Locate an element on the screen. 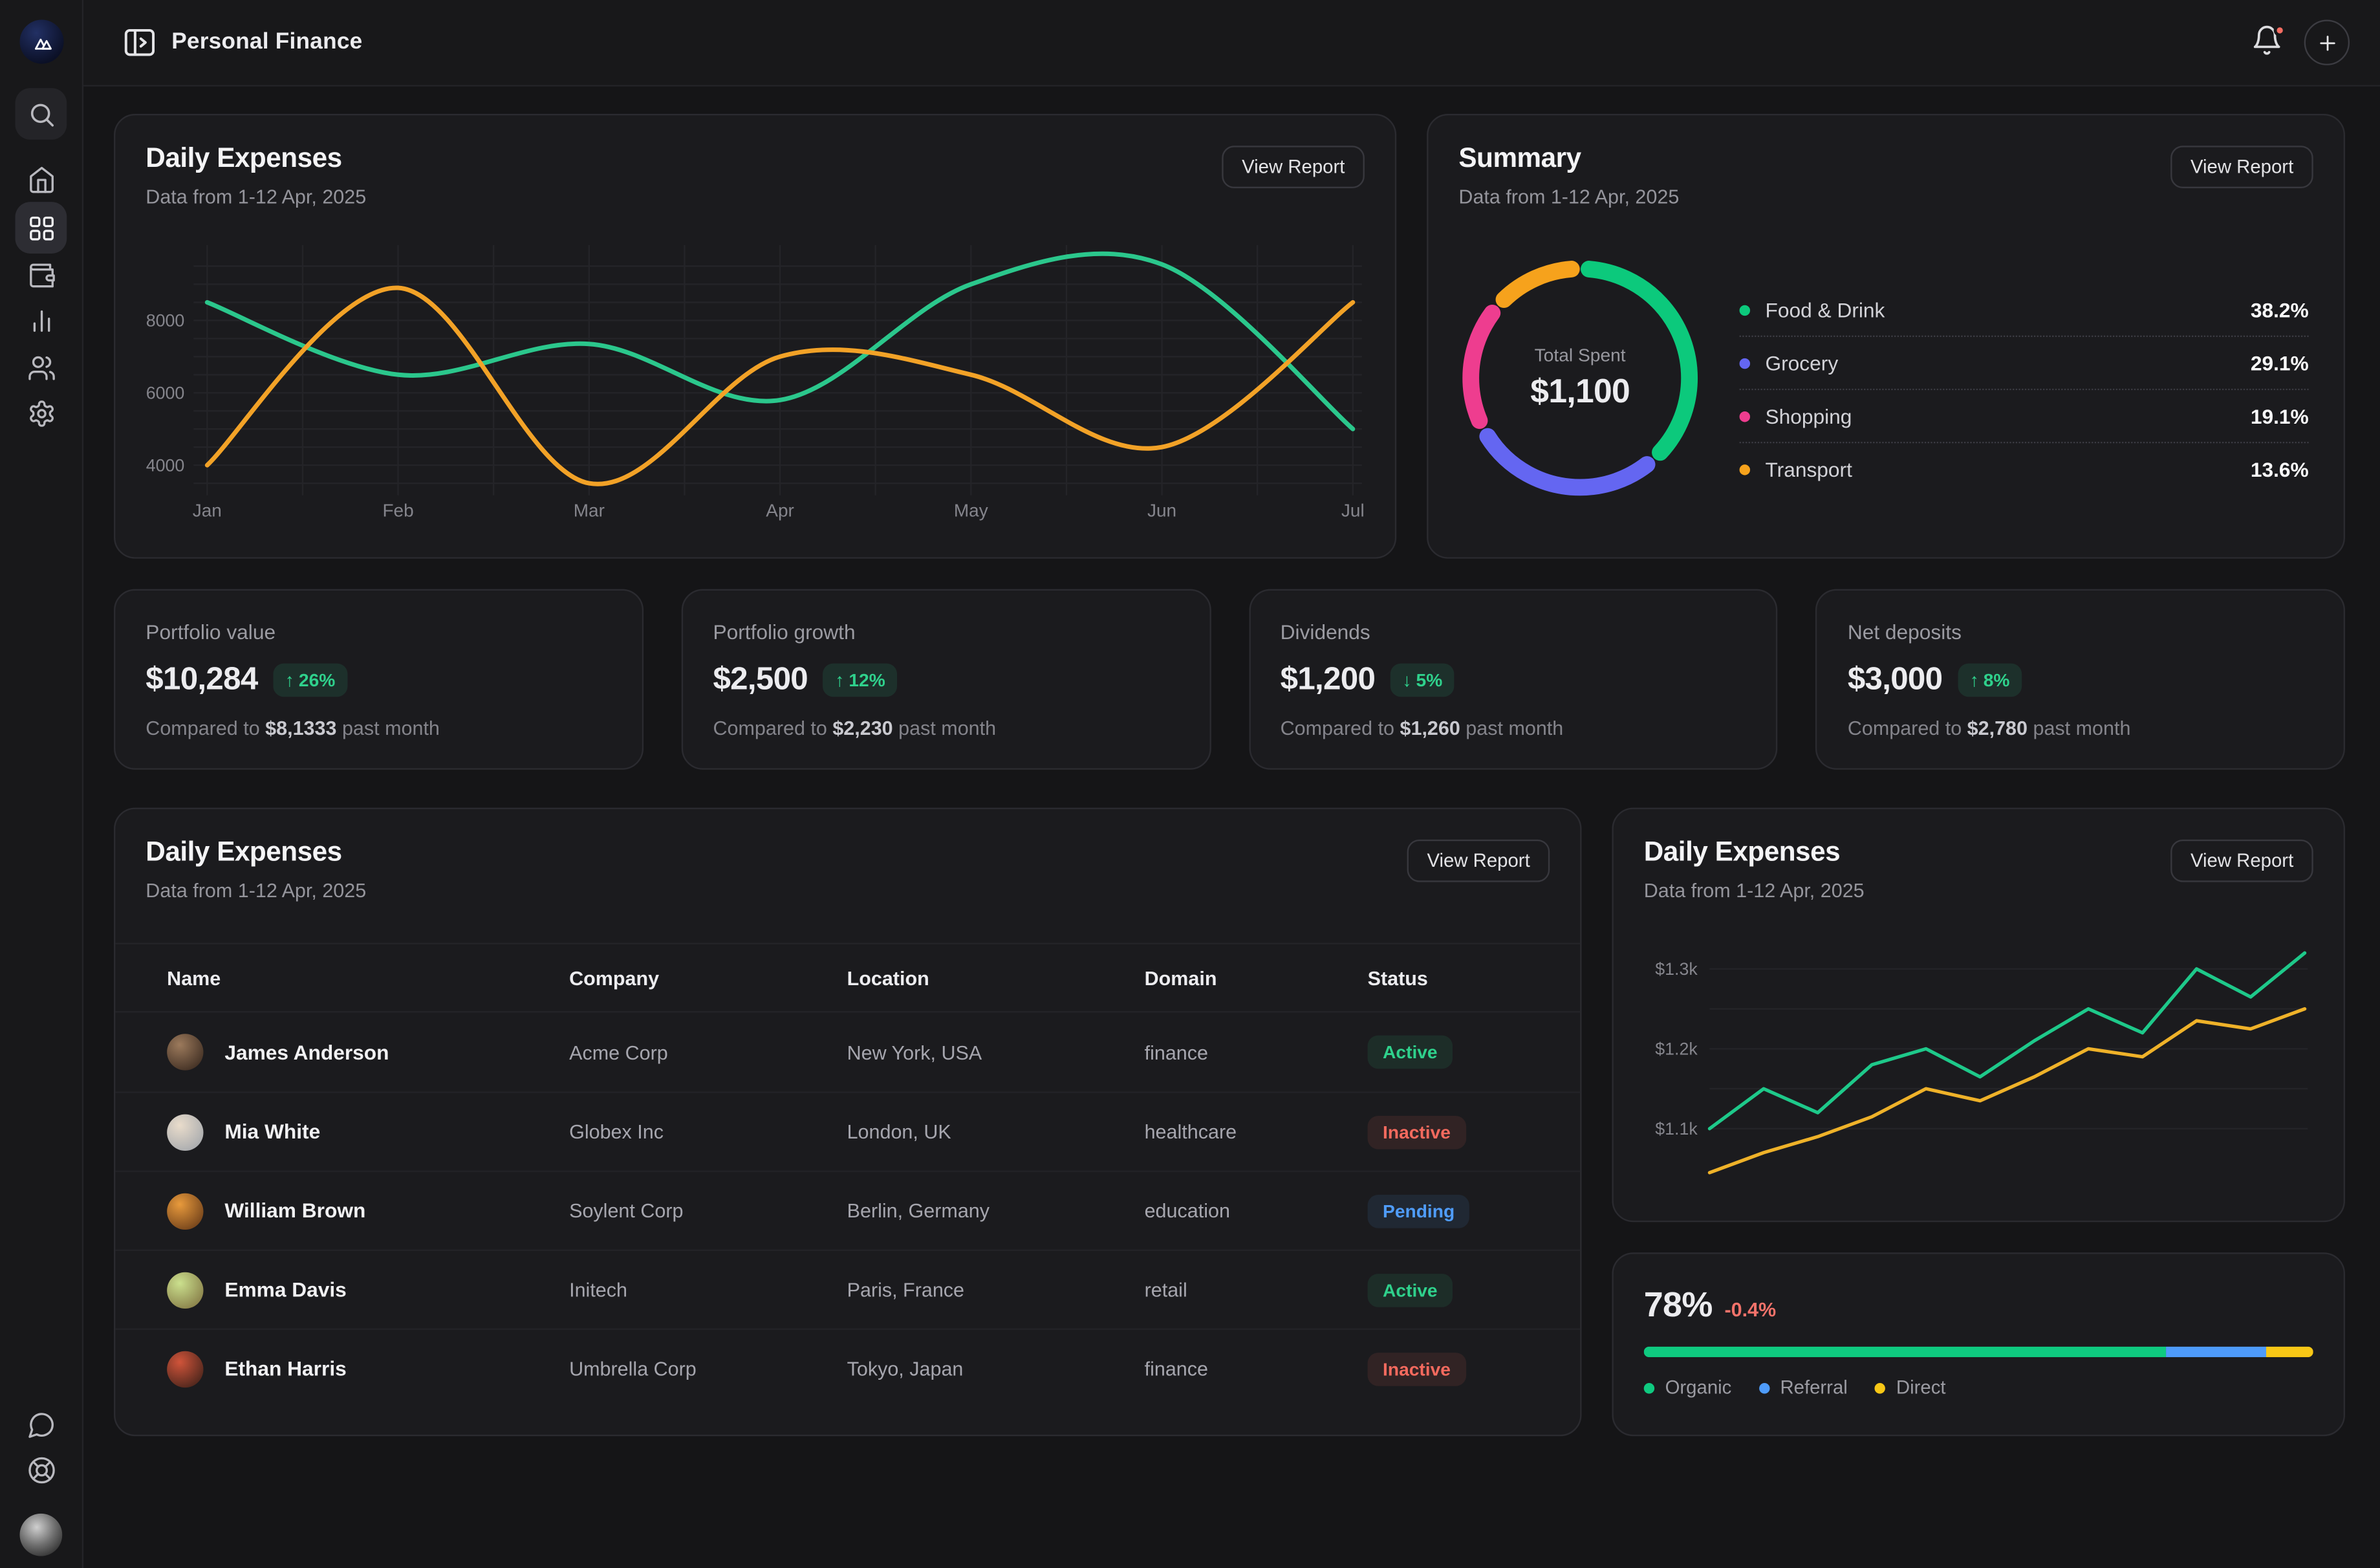  progress-value: 78% is located at coordinates (1678, 1304).